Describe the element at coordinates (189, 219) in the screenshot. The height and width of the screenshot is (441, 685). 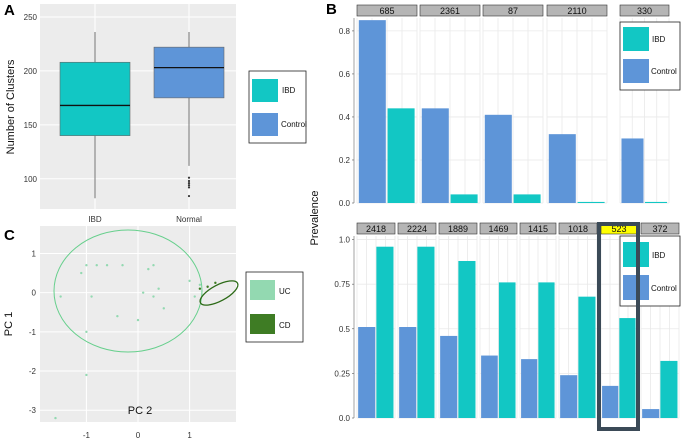
I see `x-tick-label: Normal` at that location.